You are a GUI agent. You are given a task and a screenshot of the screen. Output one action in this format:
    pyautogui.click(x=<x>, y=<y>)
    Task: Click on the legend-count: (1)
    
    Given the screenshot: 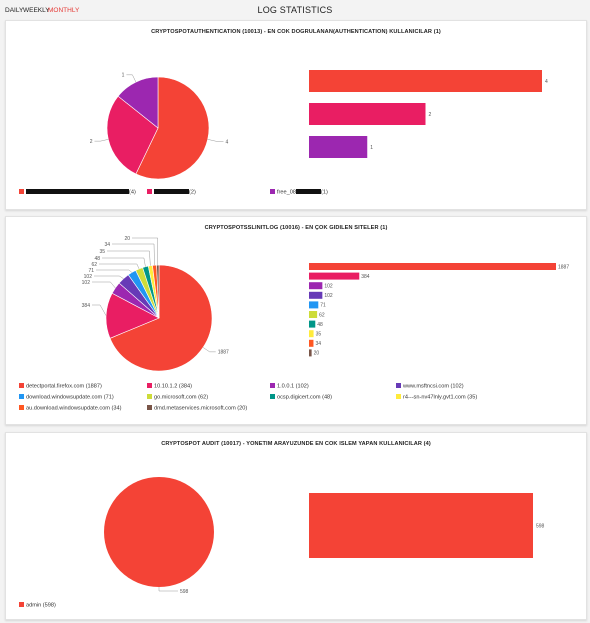 What is the action you would take?
    pyautogui.click(x=324, y=192)
    